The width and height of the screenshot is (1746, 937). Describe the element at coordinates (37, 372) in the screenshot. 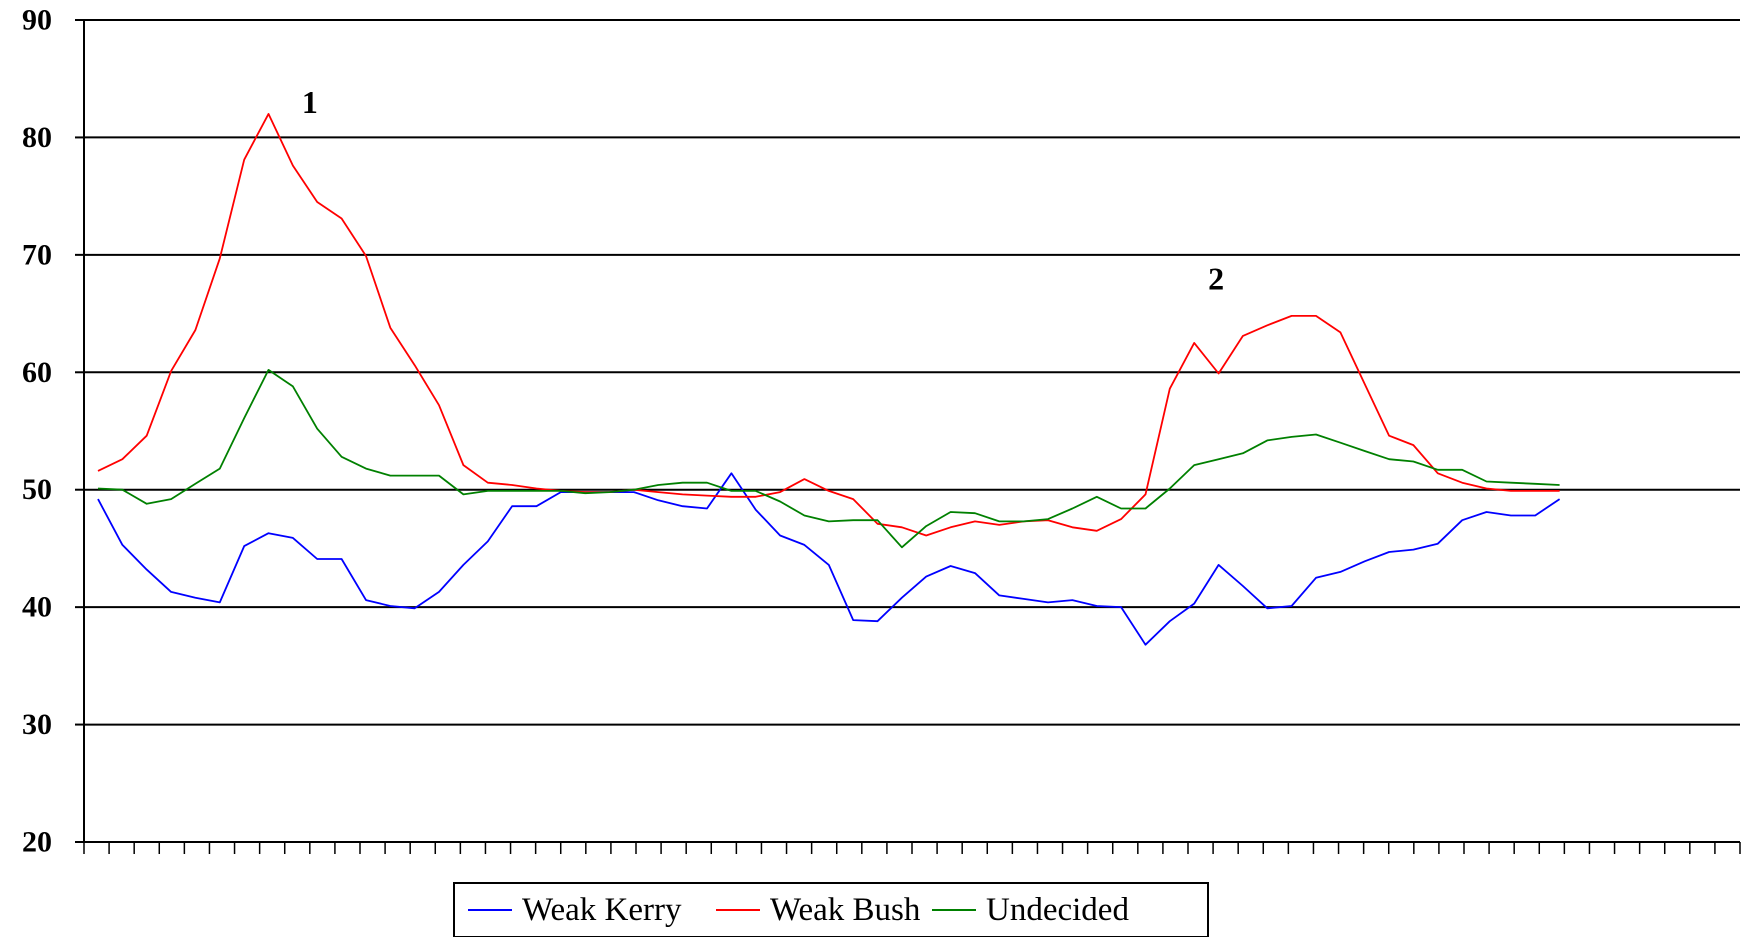

I see `y-tick-label-60: 60` at that location.